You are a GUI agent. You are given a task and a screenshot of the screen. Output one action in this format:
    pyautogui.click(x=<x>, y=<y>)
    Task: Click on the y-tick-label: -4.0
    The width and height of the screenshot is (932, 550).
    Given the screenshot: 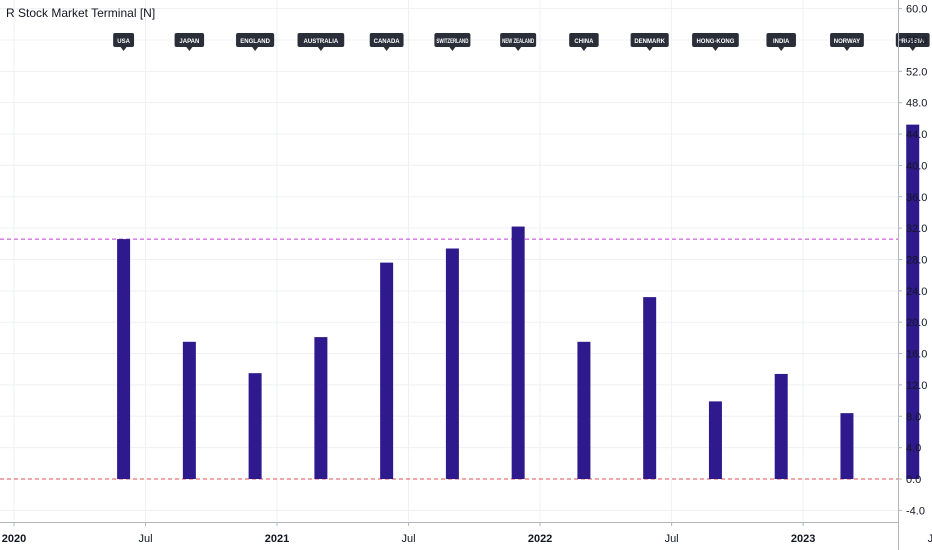 What is the action you would take?
    pyautogui.click(x=915, y=511)
    